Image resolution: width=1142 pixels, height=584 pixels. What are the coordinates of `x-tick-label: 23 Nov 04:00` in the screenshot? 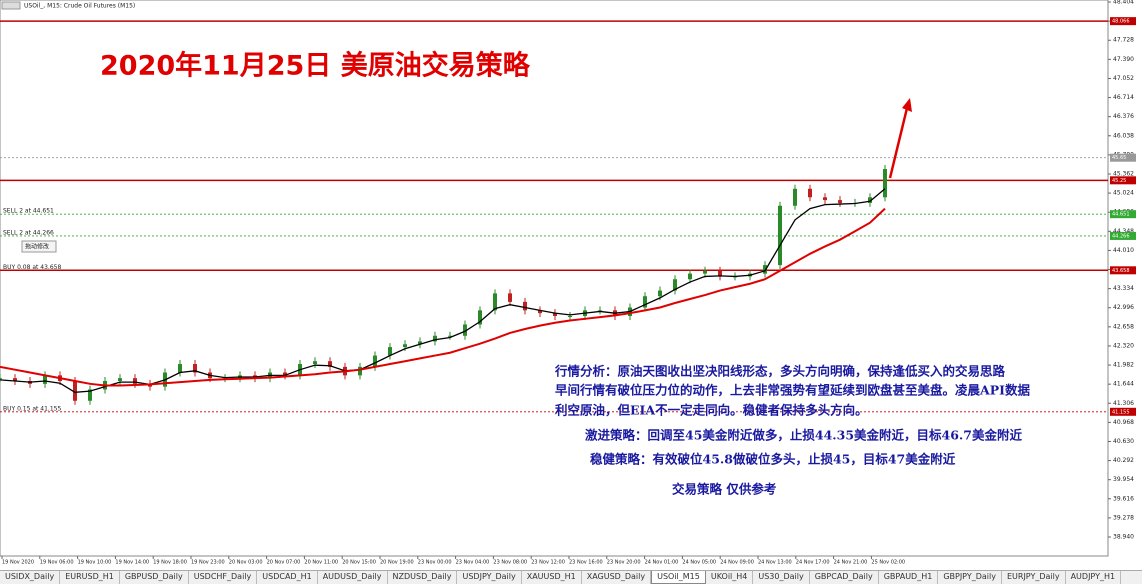 It's located at (473, 563).